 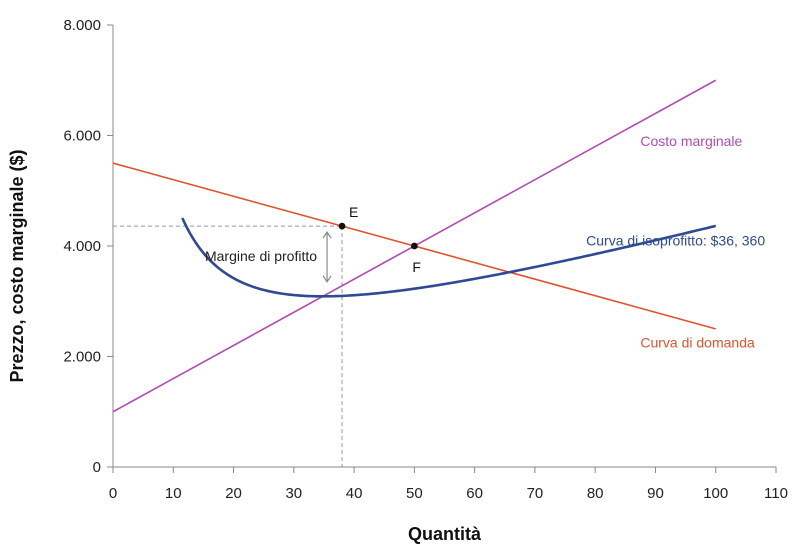 I want to click on x-tick-label: 30, so click(x=293, y=493).